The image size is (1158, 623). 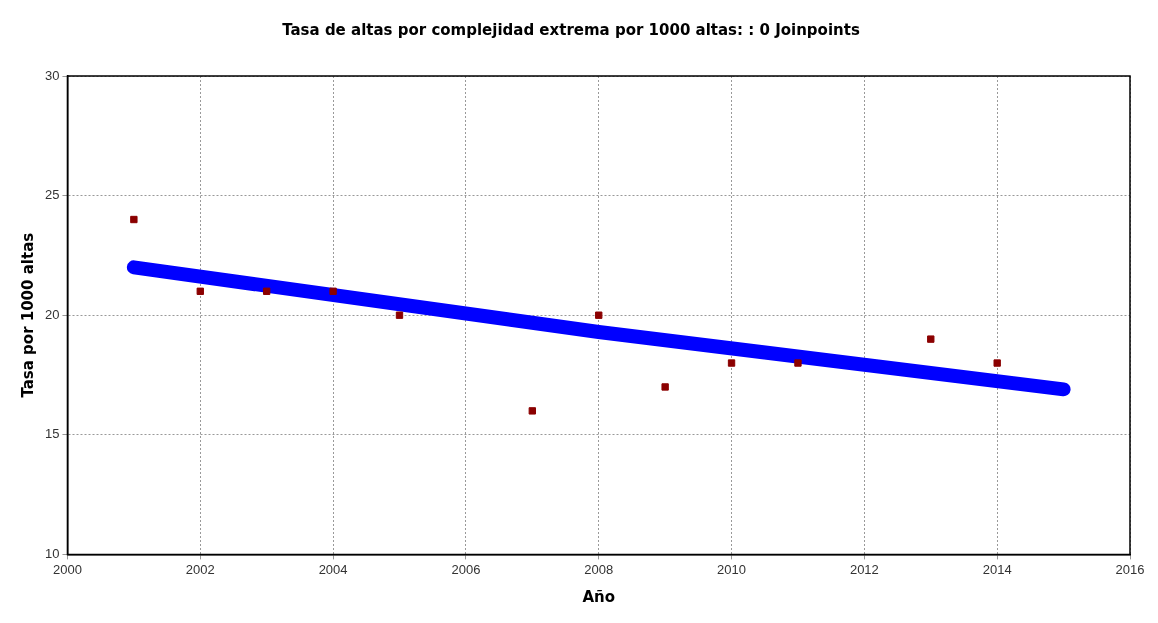 I want to click on y-tick-label: 25, so click(x=52, y=195).